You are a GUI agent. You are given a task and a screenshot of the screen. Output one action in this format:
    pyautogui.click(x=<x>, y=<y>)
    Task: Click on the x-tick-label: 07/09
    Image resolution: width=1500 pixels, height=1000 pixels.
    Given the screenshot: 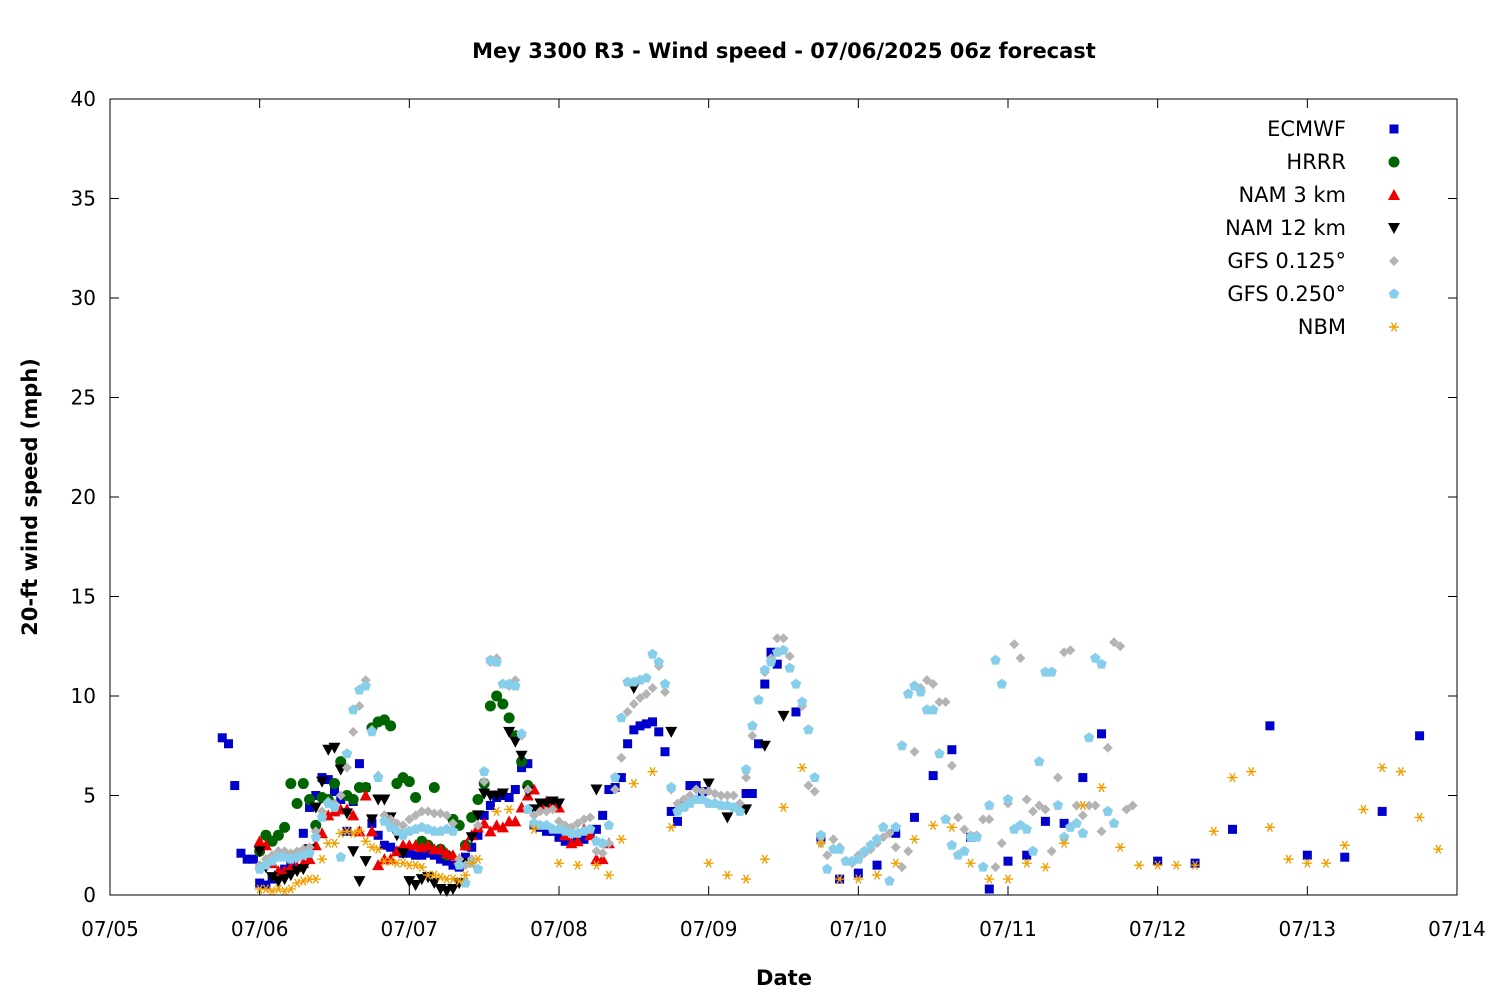 What is the action you would take?
    pyautogui.click(x=709, y=929)
    